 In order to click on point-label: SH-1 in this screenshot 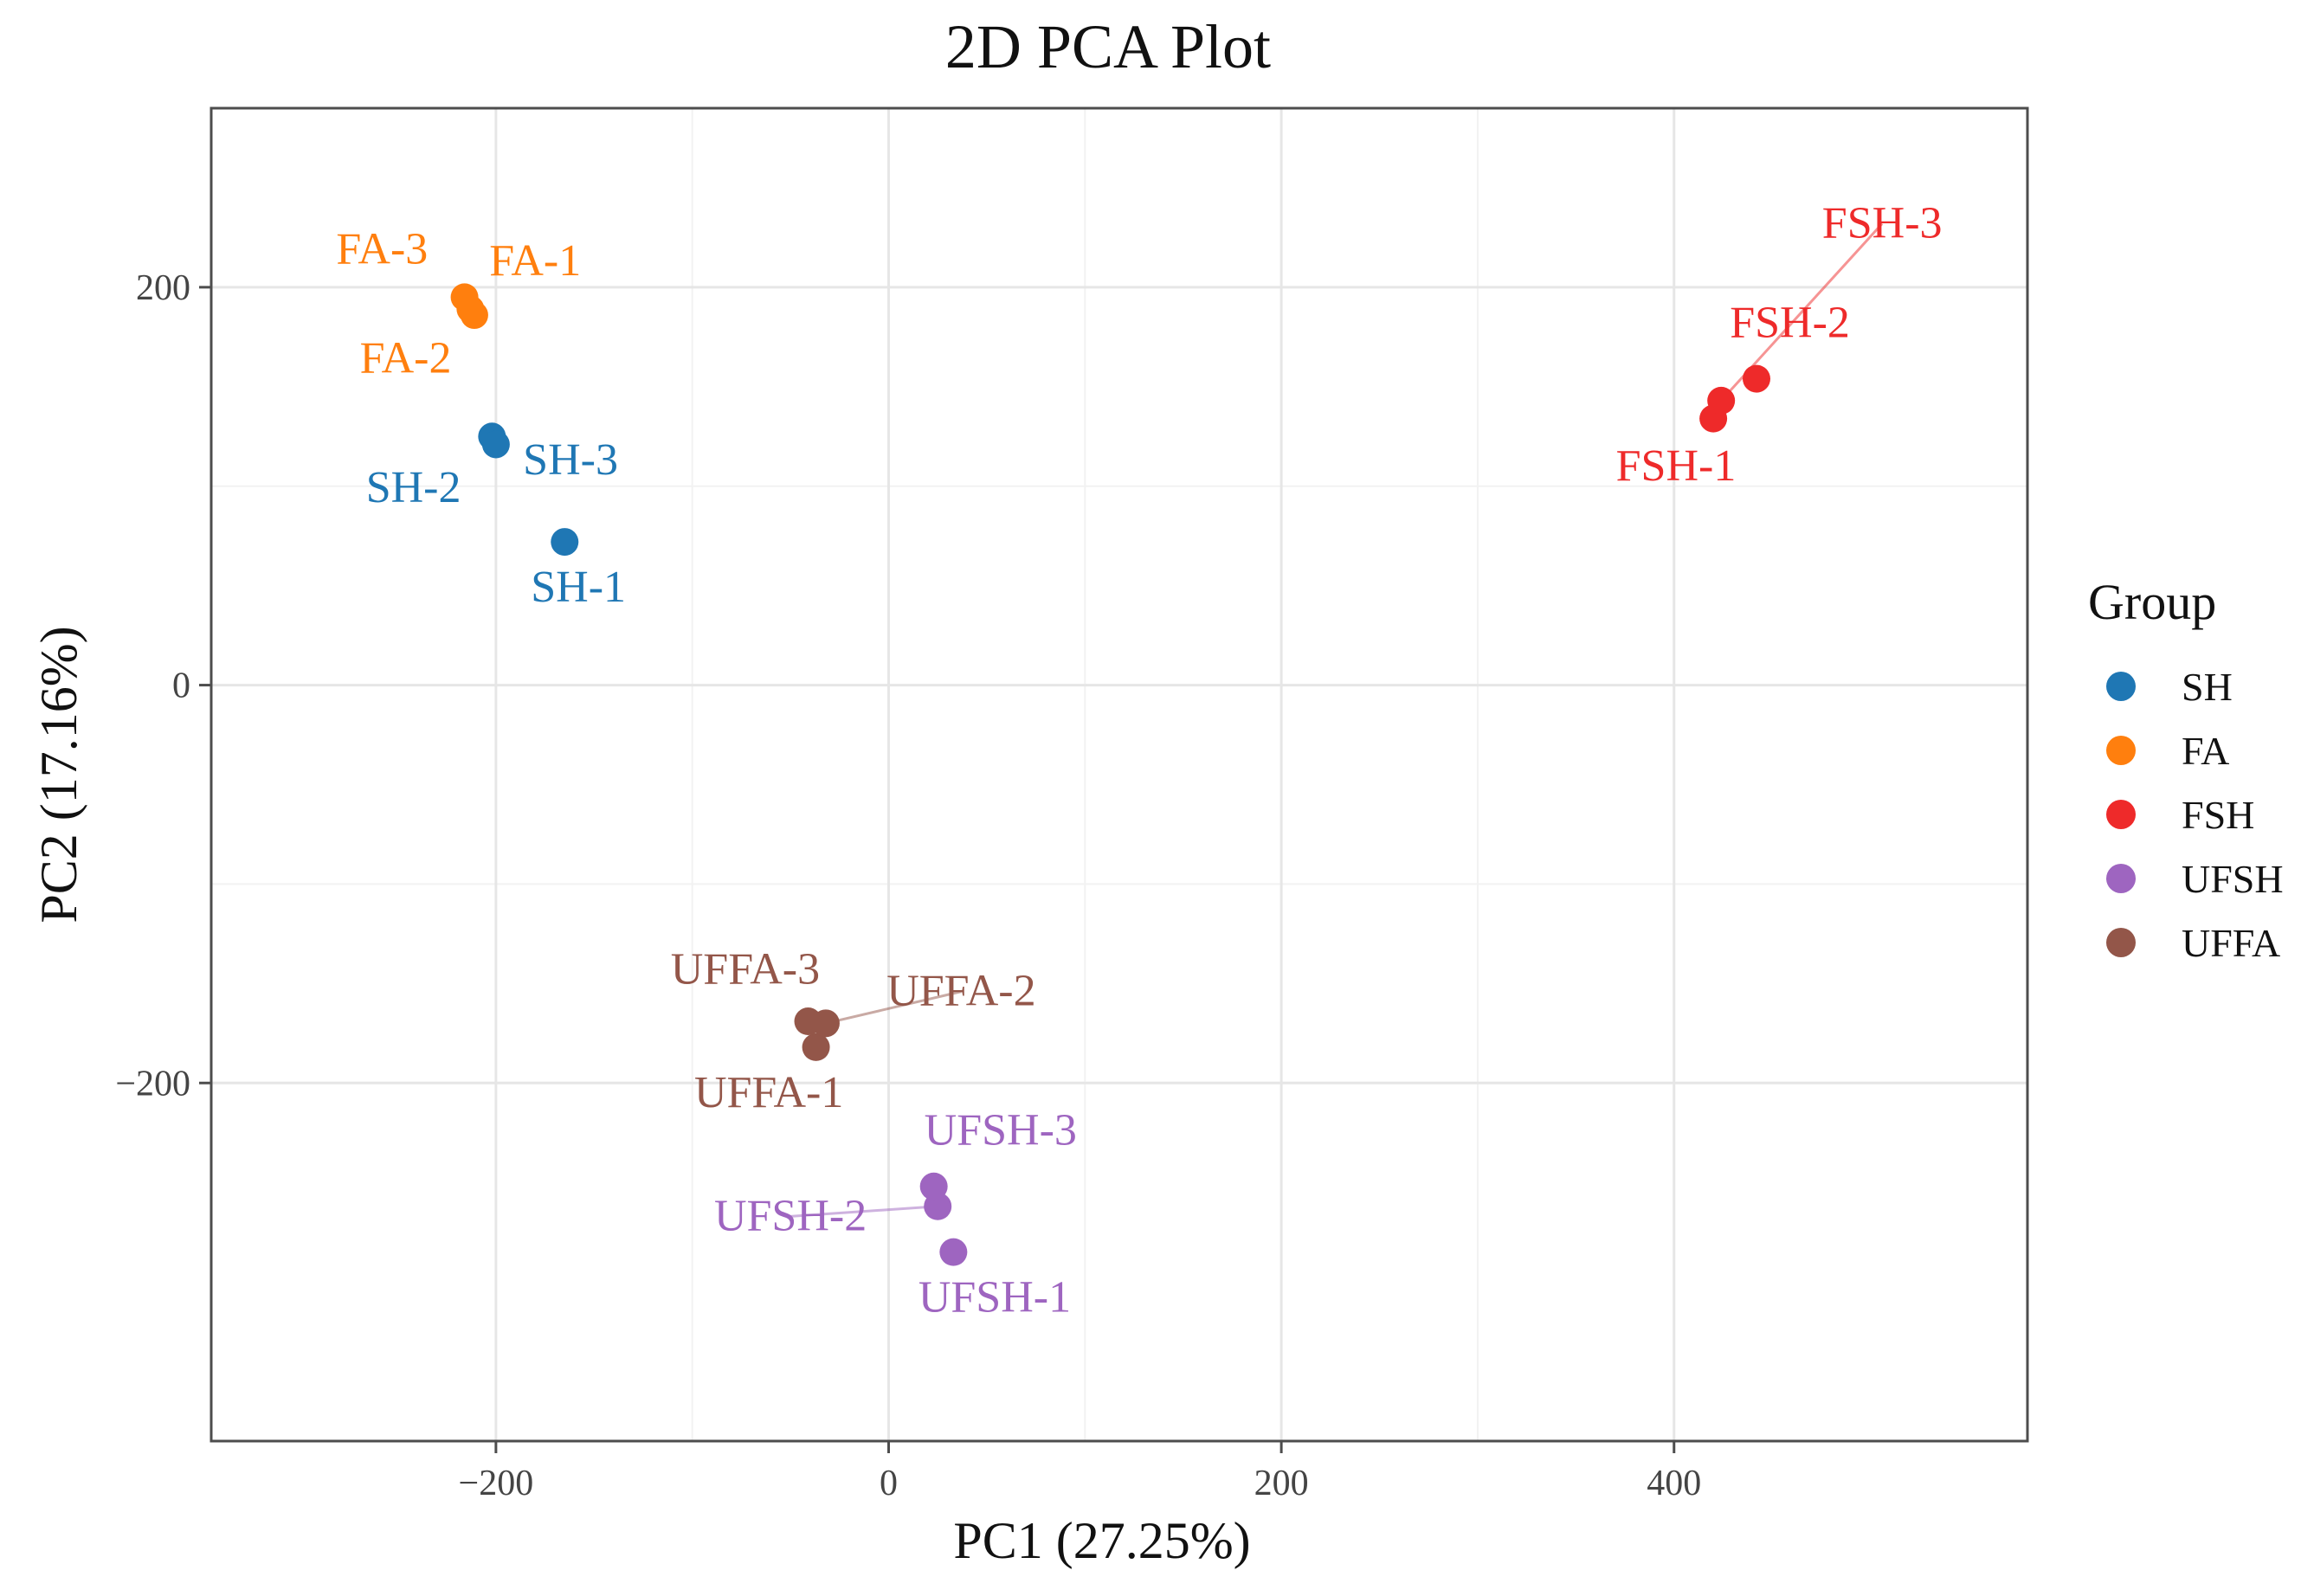, I will do `click(578, 587)`.